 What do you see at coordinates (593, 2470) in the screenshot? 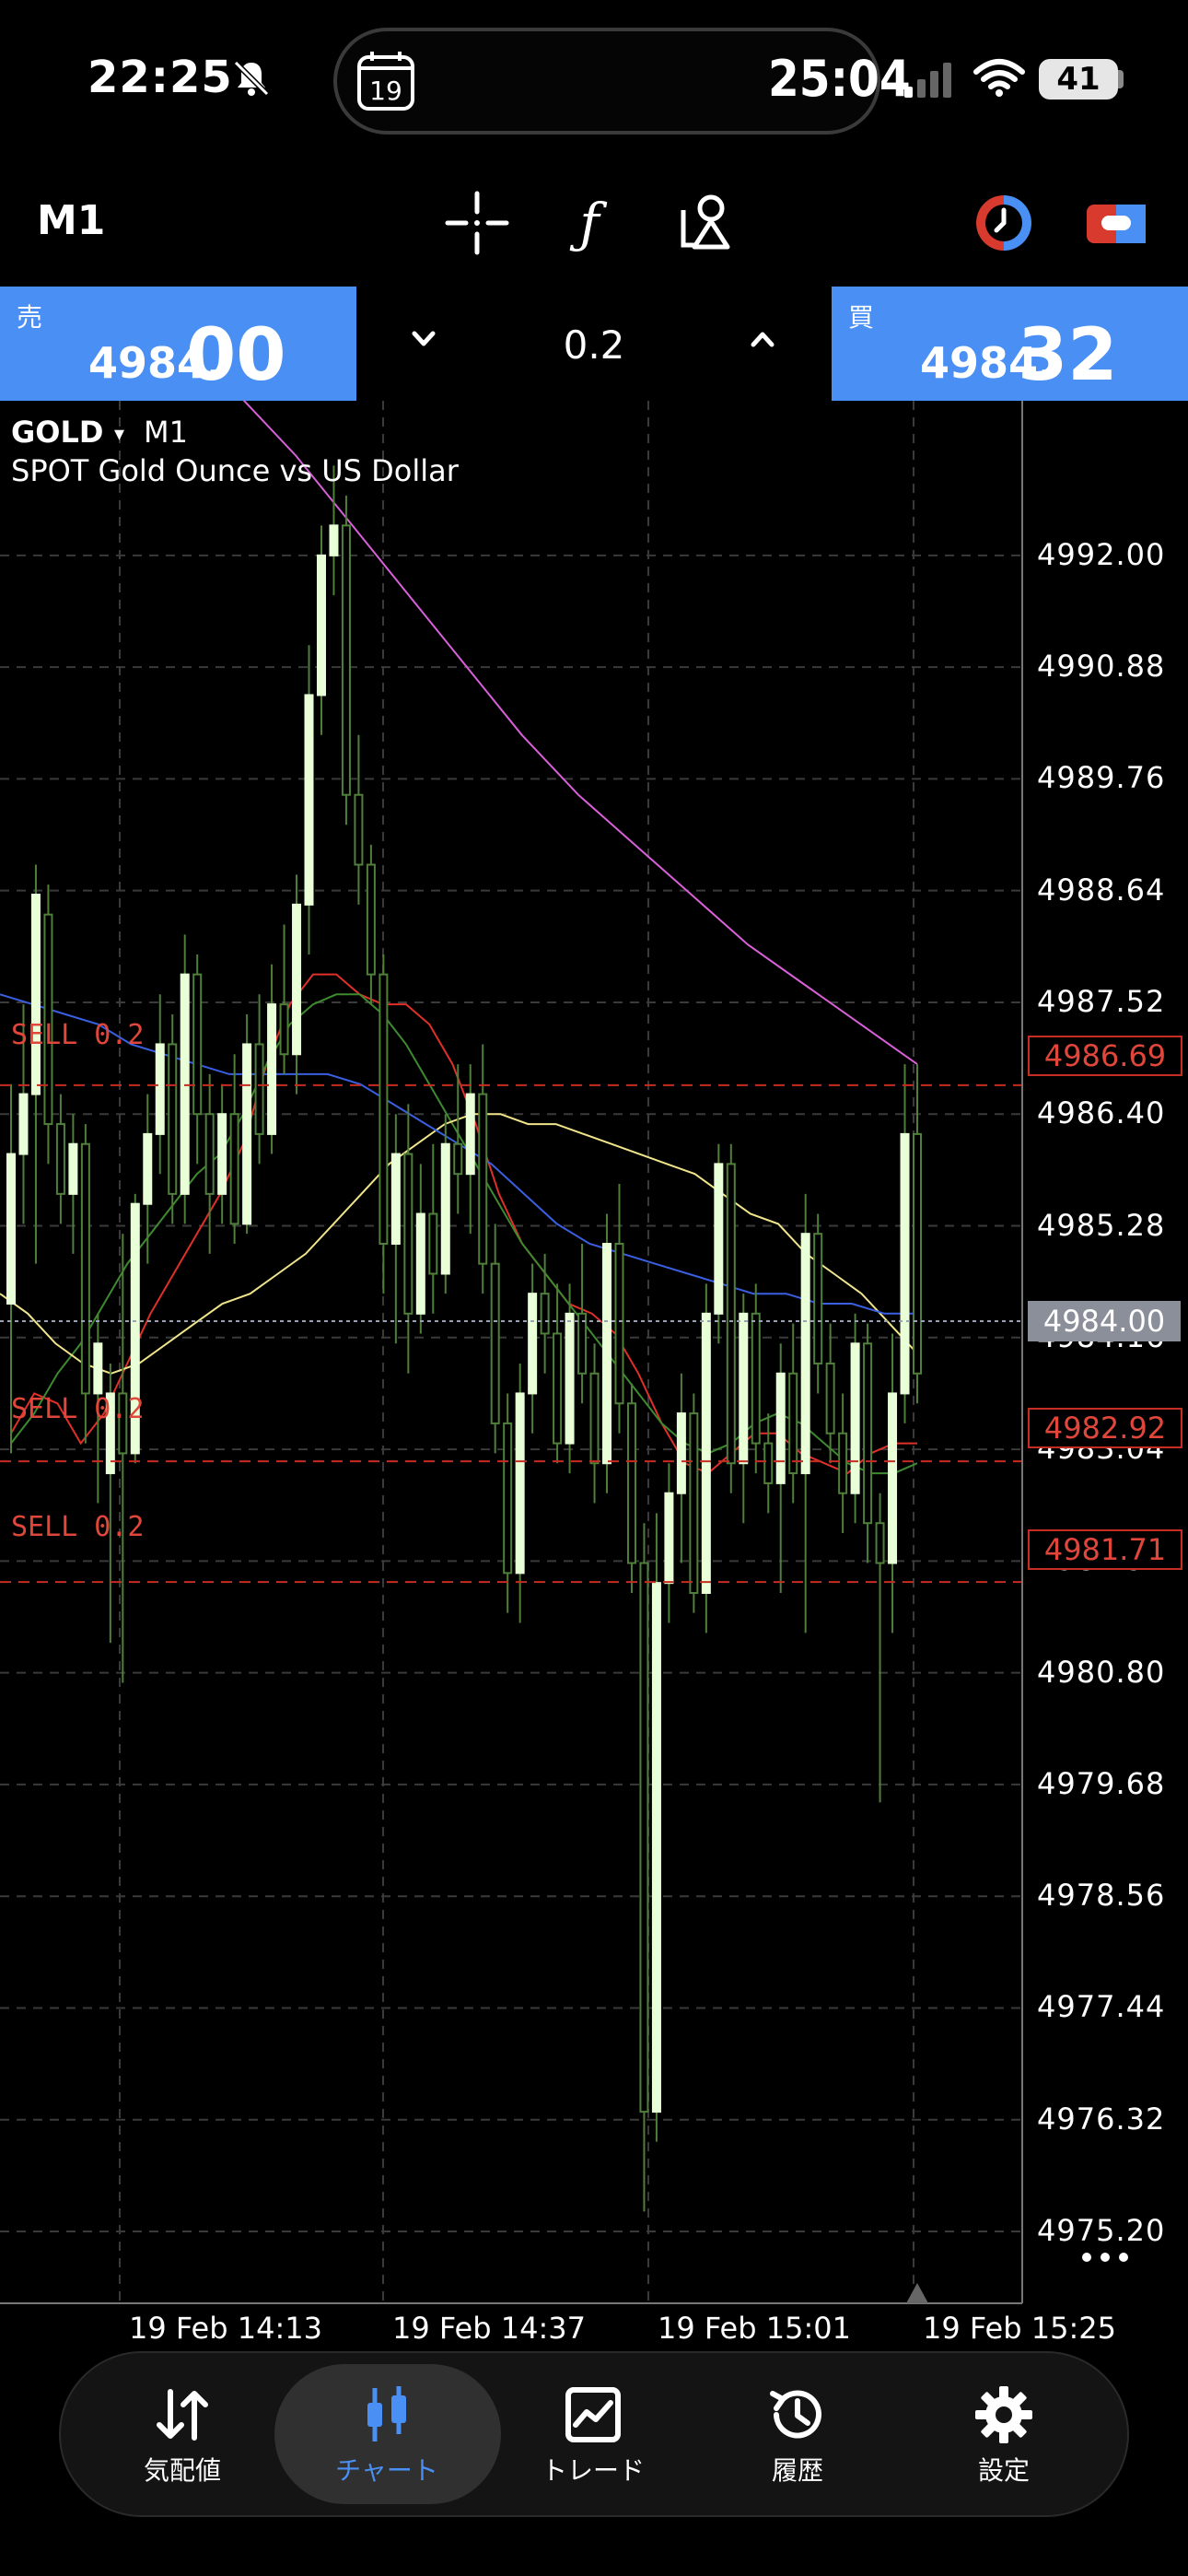
I see `nav-label: トレード` at bounding box center [593, 2470].